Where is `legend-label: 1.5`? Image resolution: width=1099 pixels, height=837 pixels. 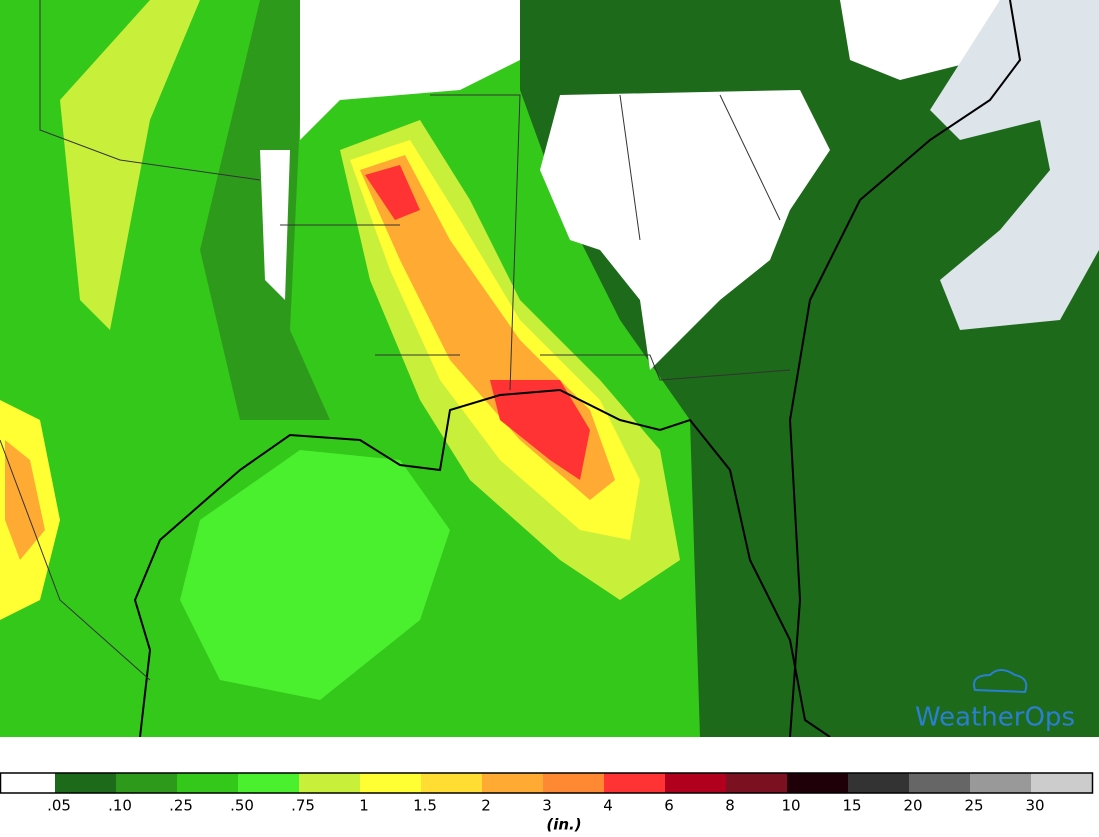 legend-label: 1.5 is located at coordinates (425, 806).